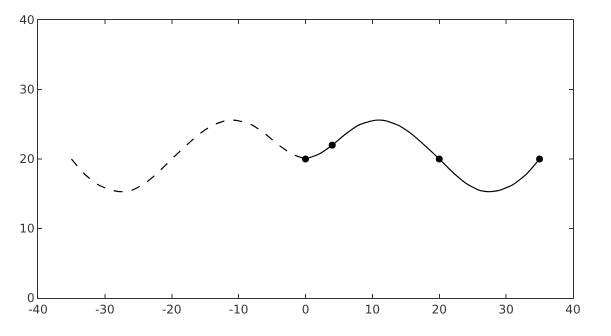 The image size is (611, 336). I want to click on y-tick-label: 40, so click(27, 20).